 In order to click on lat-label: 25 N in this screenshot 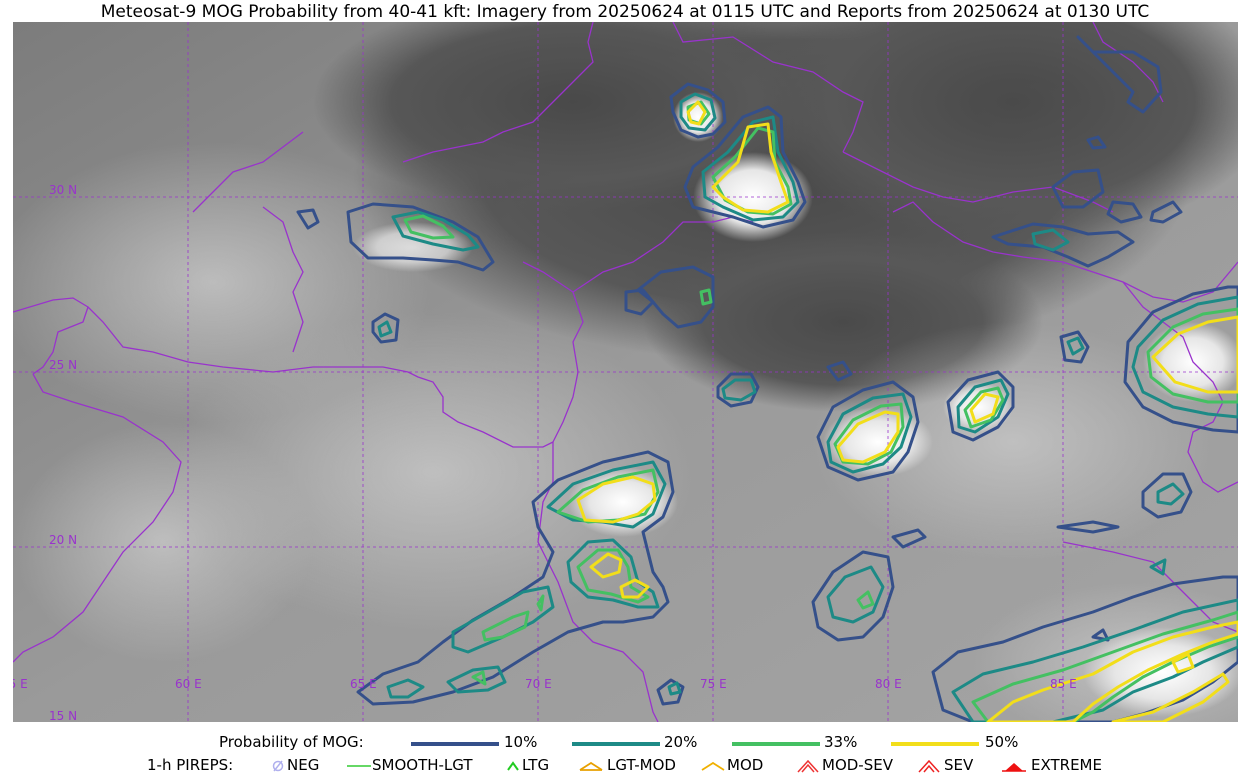, I will do `click(63, 365)`.